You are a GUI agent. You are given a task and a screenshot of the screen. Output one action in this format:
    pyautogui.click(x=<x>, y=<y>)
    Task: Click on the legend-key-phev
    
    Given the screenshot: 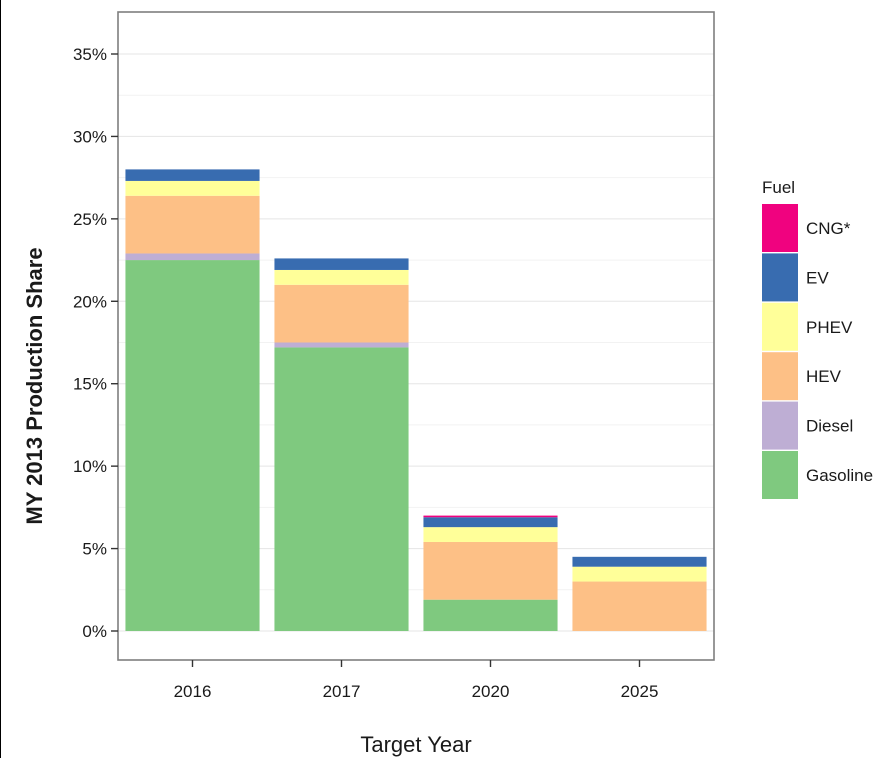 What is the action you would take?
    pyautogui.click(x=780, y=326)
    